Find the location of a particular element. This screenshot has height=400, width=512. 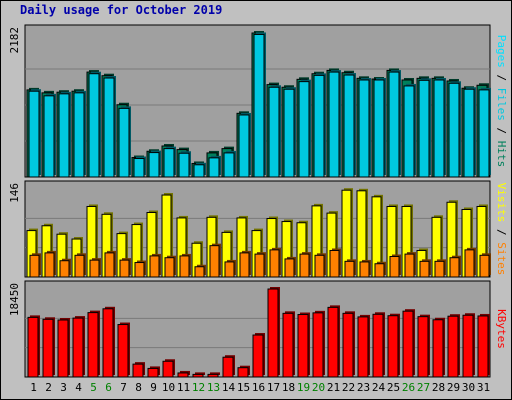

x-tick-label-day-7: 7 is located at coordinates (123, 387).